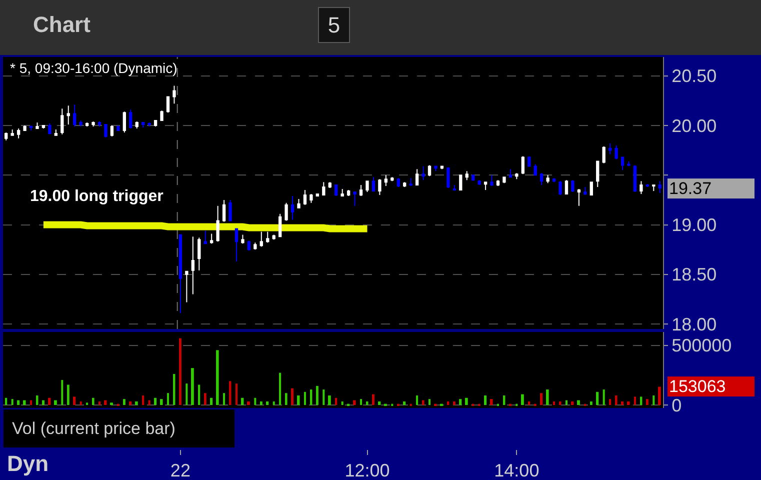 This screenshot has width=761, height=480. Describe the element at coordinates (28, 463) in the screenshot. I see `text: Dyn` at that location.